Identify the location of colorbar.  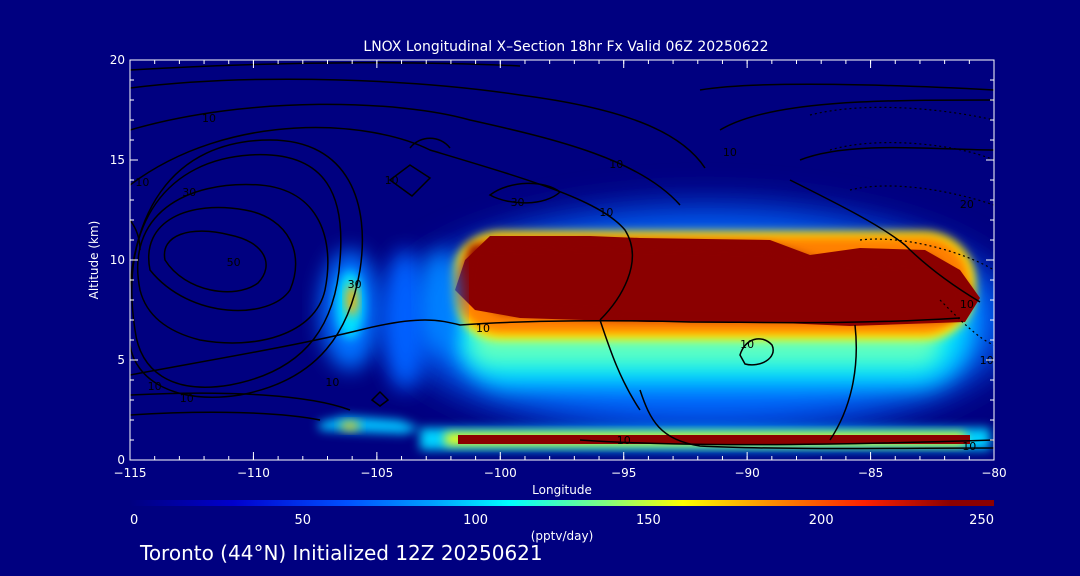
(562, 503).